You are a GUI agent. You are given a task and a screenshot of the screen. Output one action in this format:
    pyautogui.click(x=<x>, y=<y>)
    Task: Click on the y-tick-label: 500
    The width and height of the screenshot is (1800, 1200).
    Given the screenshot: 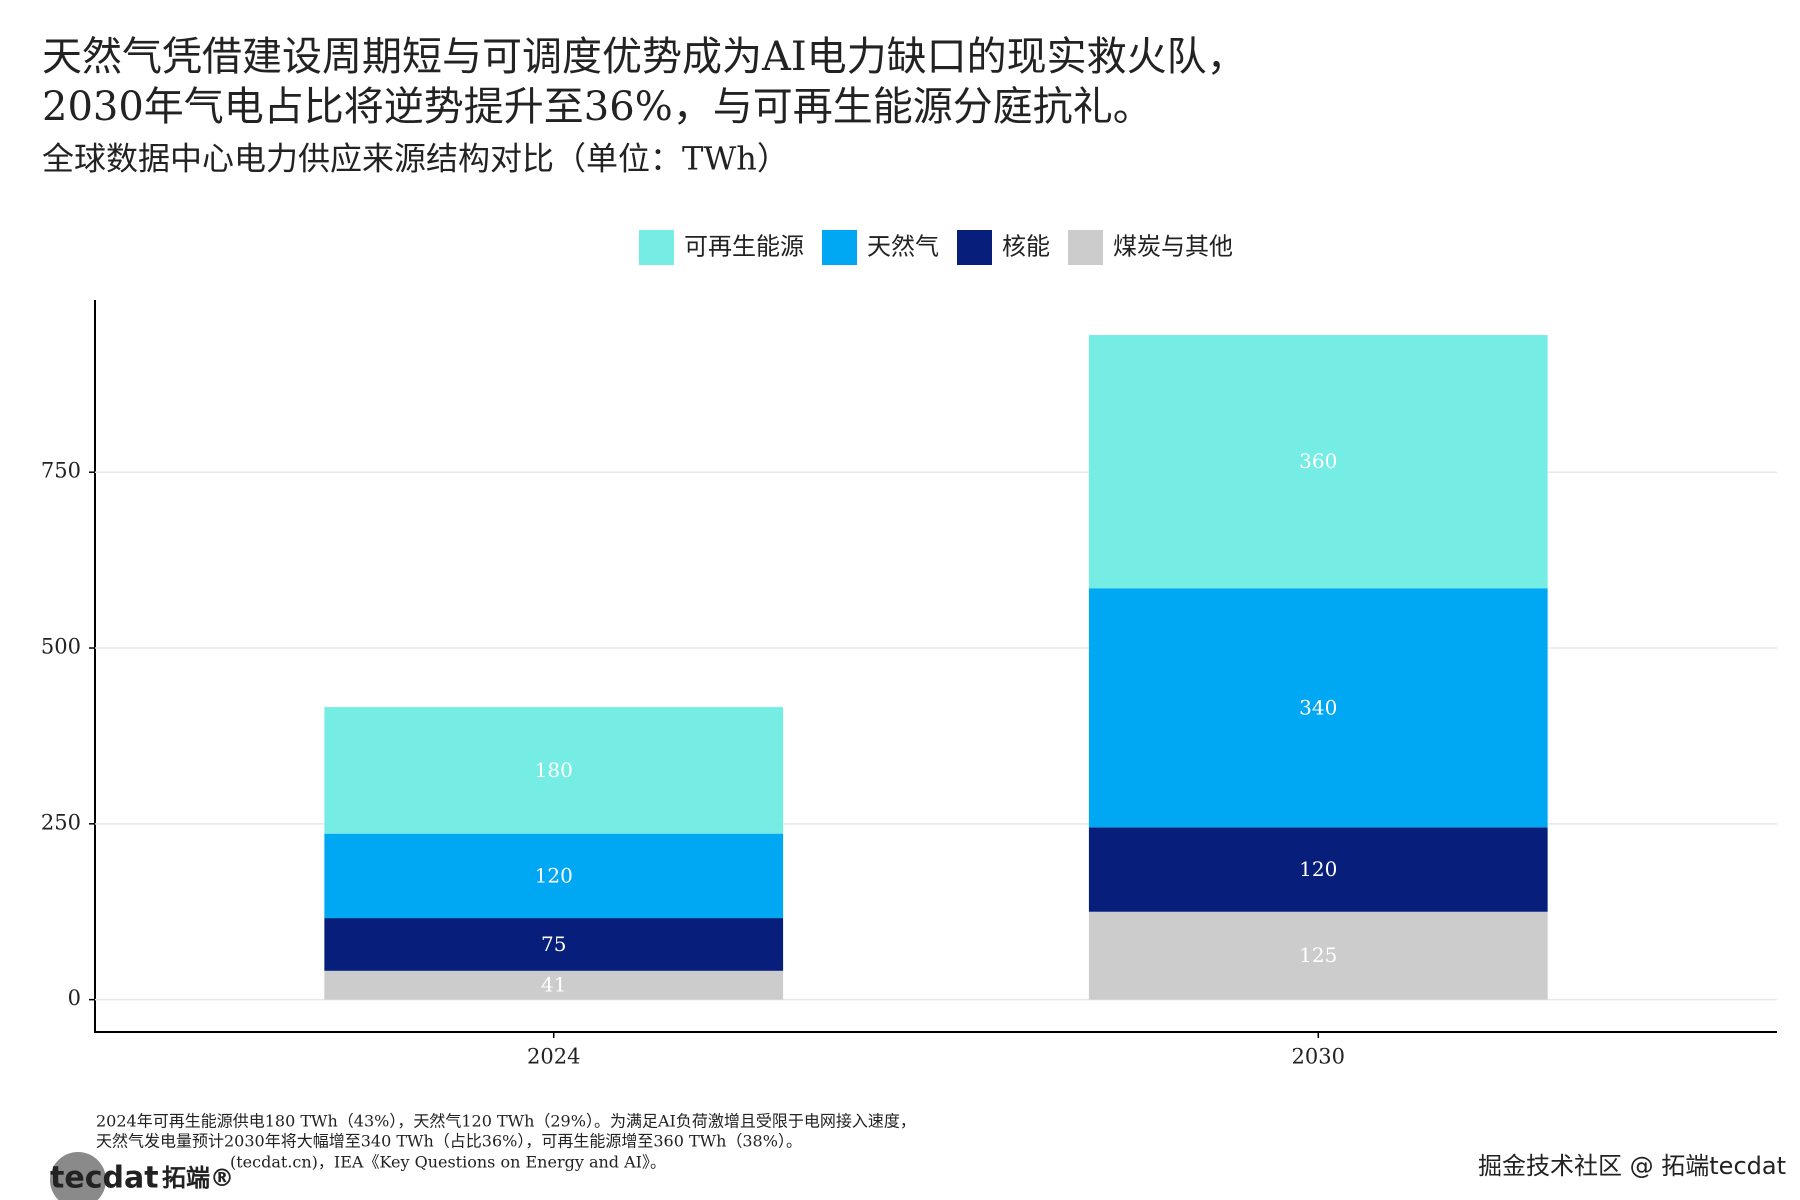 What is the action you would take?
    pyautogui.click(x=61, y=647)
    